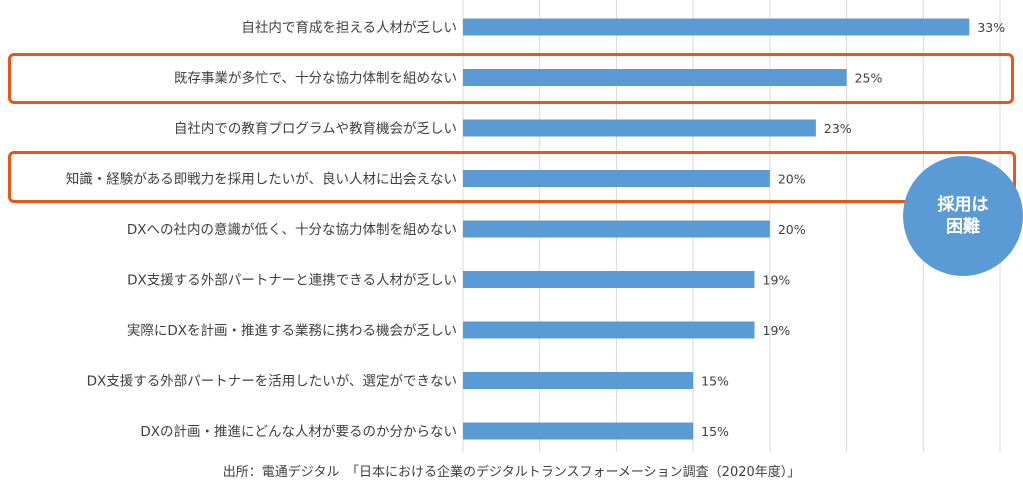 The image size is (1023, 504). I want to click on data-label: 23%, so click(838, 128).